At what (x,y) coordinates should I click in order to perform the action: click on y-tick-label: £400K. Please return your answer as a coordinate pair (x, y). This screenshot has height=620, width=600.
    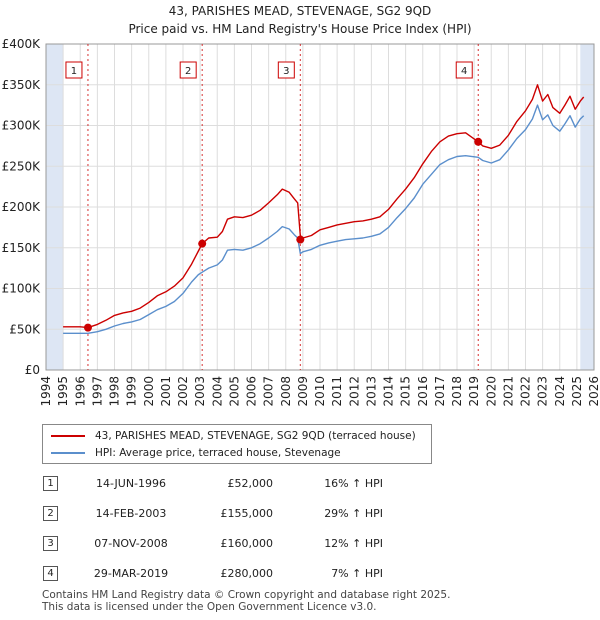
    Looking at the image, I should click on (22, 44).